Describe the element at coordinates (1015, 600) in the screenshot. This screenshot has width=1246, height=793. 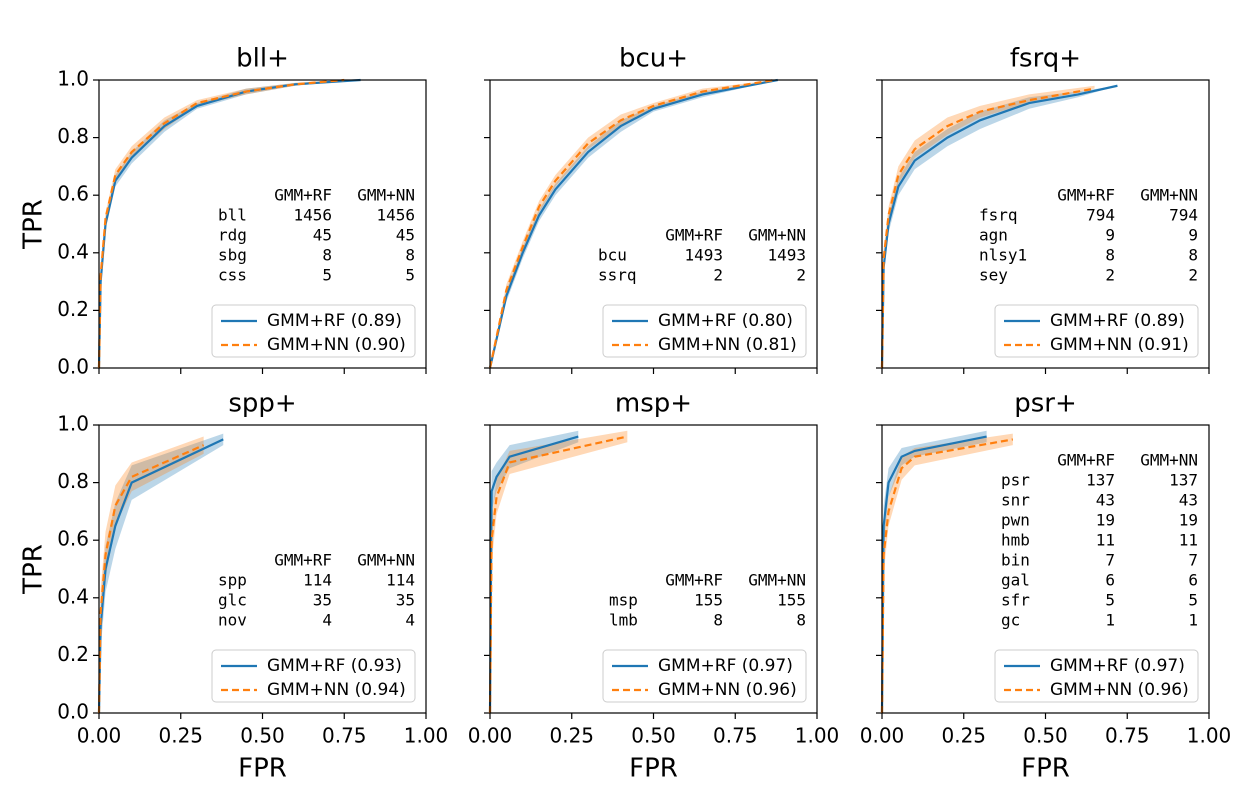
I see `table-row-label: sfr` at that location.